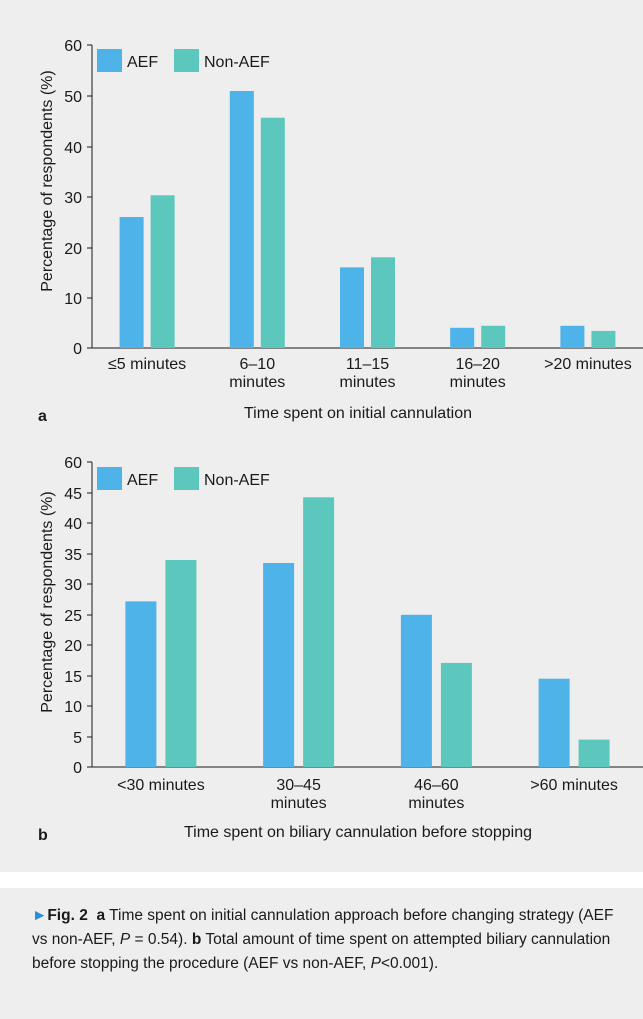 Image resolution: width=643 pixels, height=1019 pixels. Describe the element at coordinates (125, 939) in the screenshot. I see `caption-a-p-symbol: P` at that location.